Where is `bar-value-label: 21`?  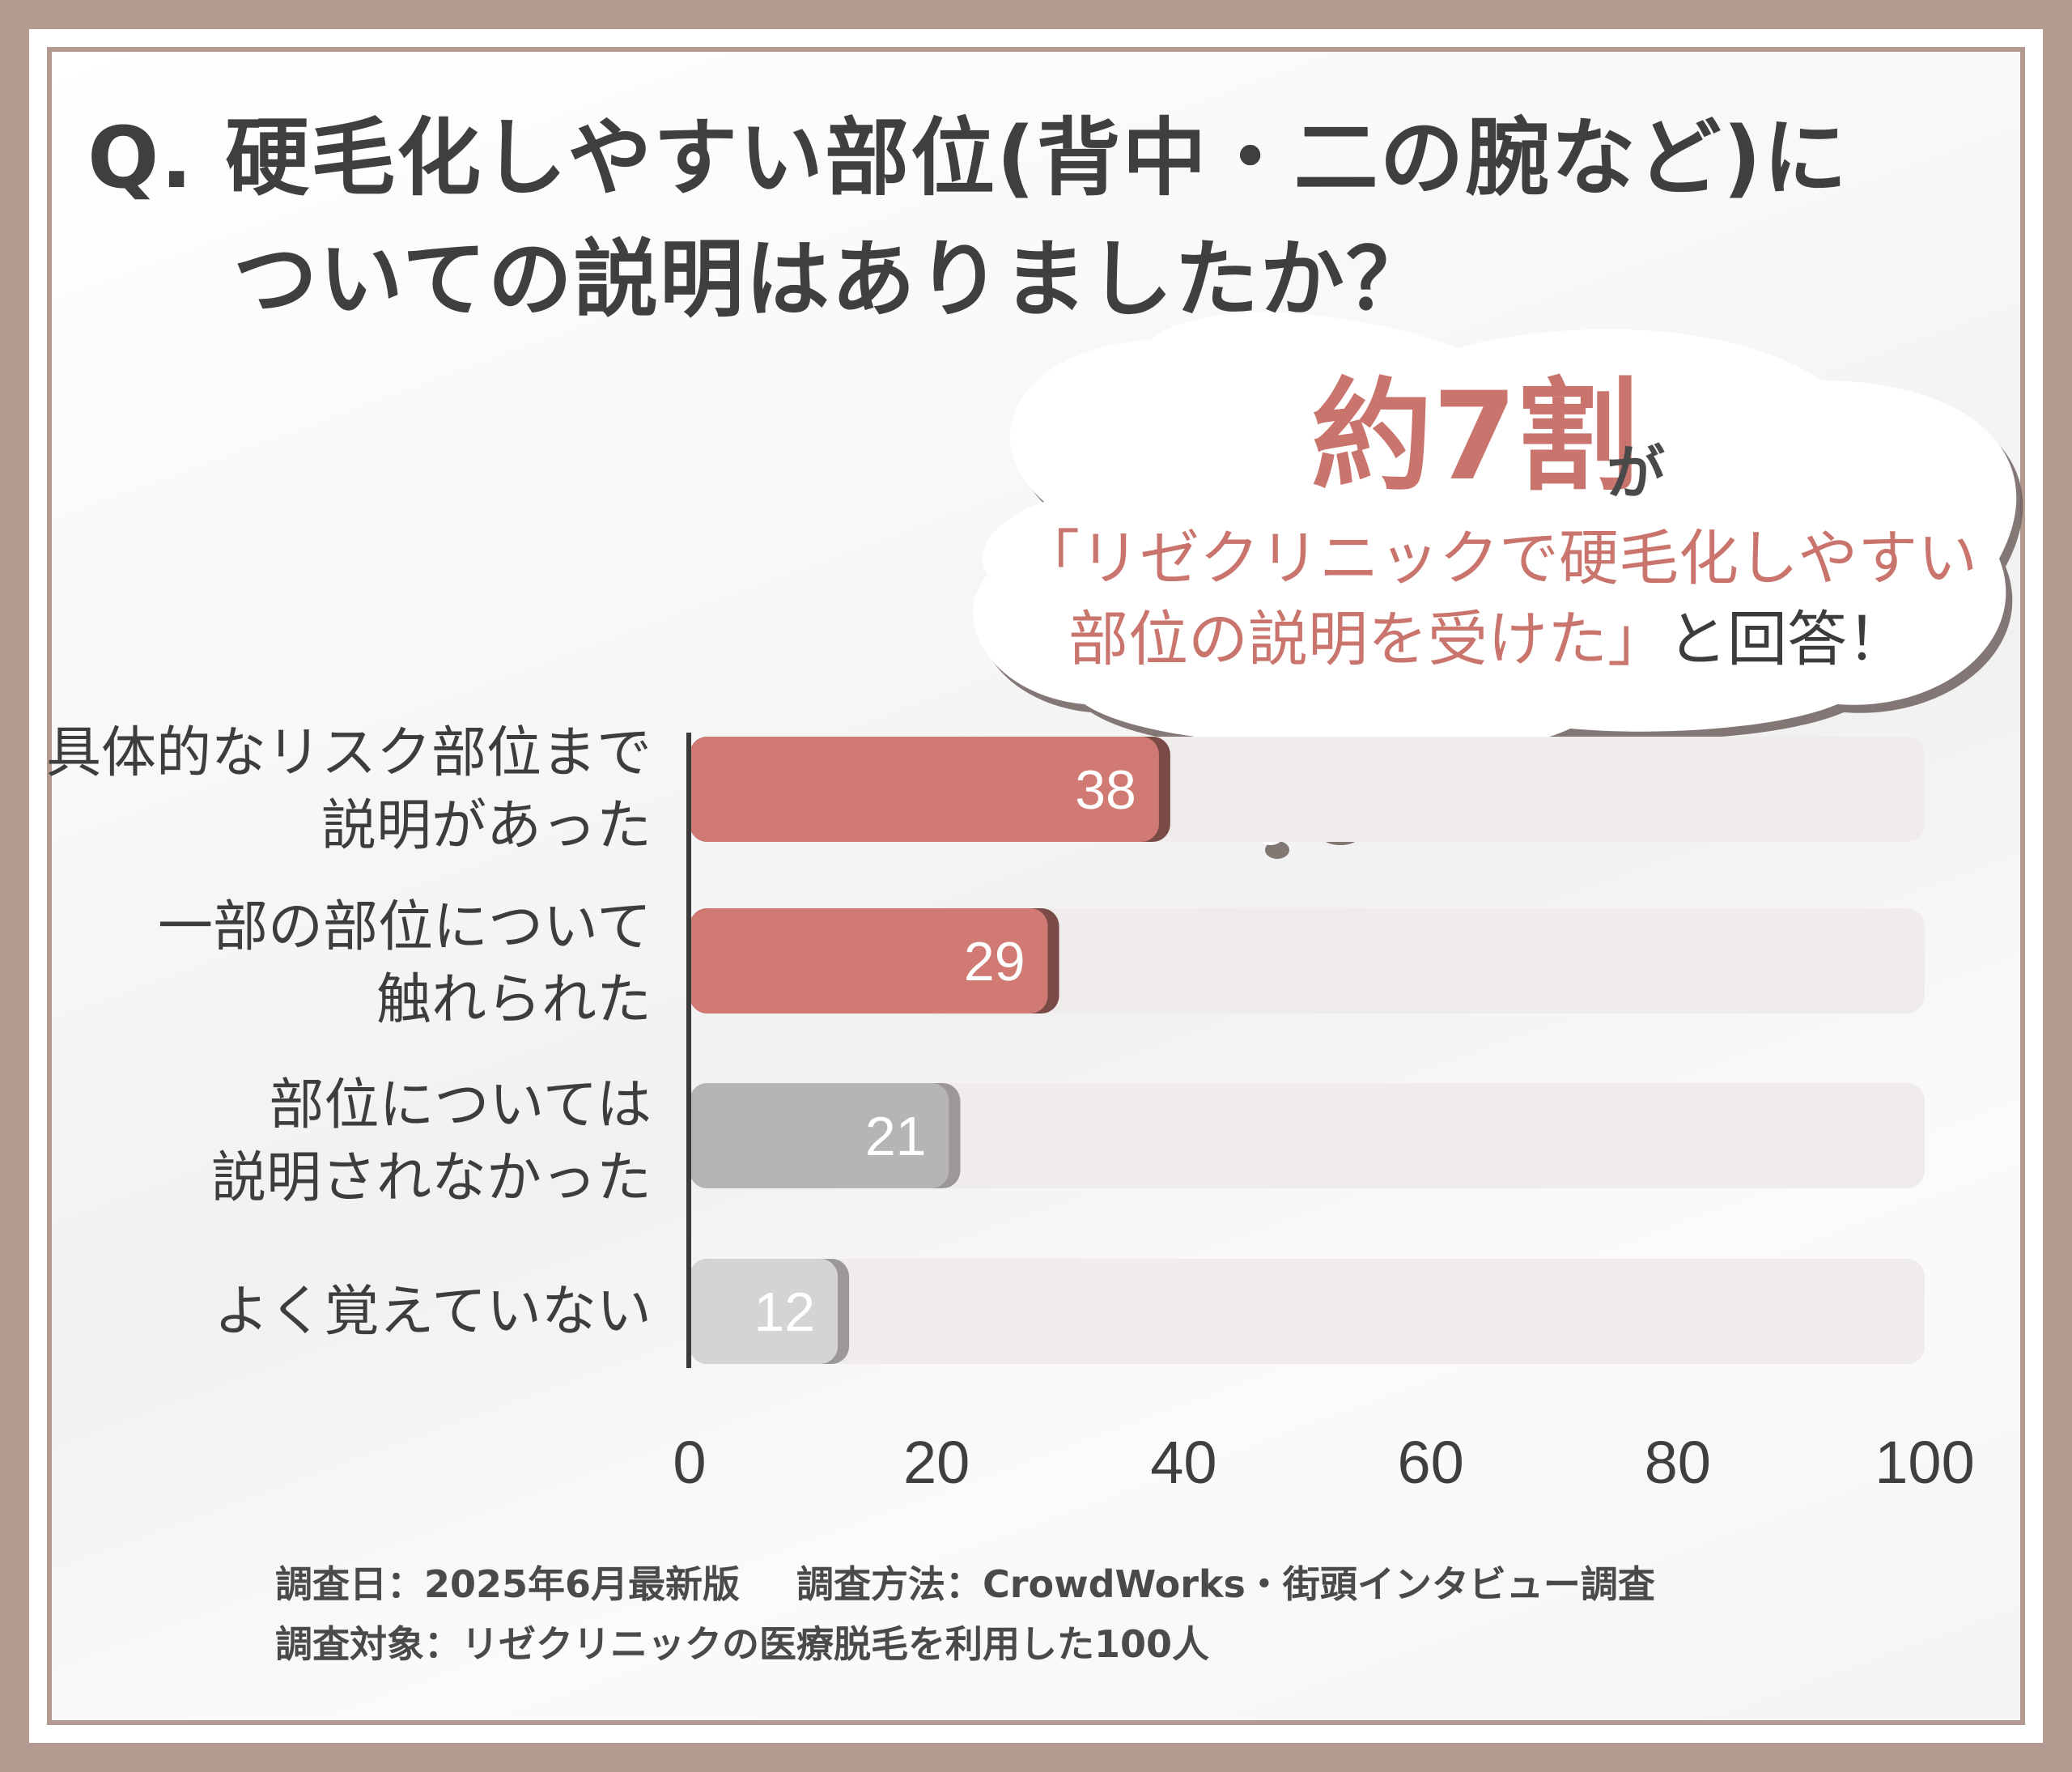 bar-value-label: 21 is located at coordinates (896, 1137).